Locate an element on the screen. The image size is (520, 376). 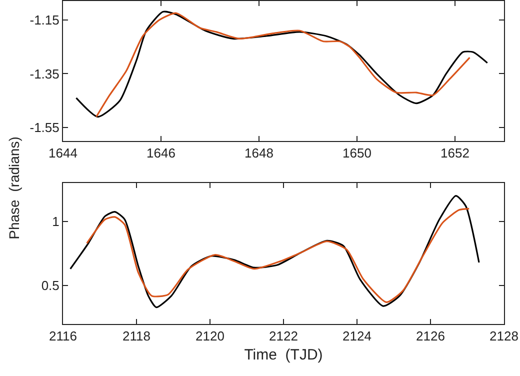
x-tick-label: 1646 is located at coordinates (161, 153).